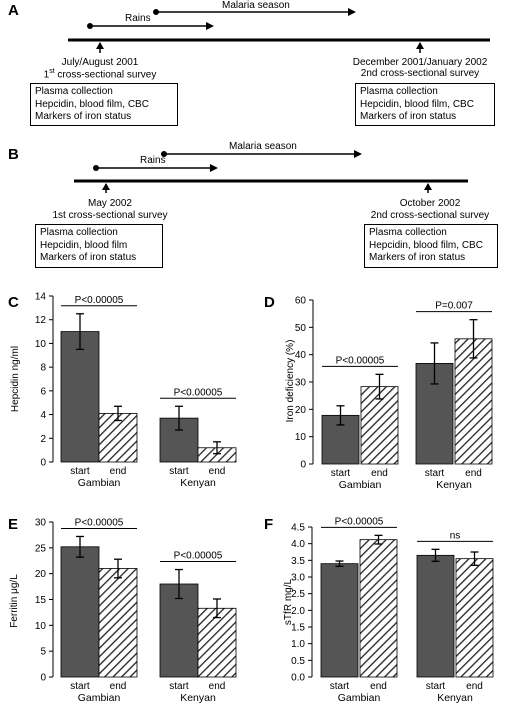 The height and width of the screenshot is (705, 520). What do you see at coordinates (118, 686) in the screenshot?
I see `x-tick-label-e-gambian-end: end` at bounding box center [118, 686].